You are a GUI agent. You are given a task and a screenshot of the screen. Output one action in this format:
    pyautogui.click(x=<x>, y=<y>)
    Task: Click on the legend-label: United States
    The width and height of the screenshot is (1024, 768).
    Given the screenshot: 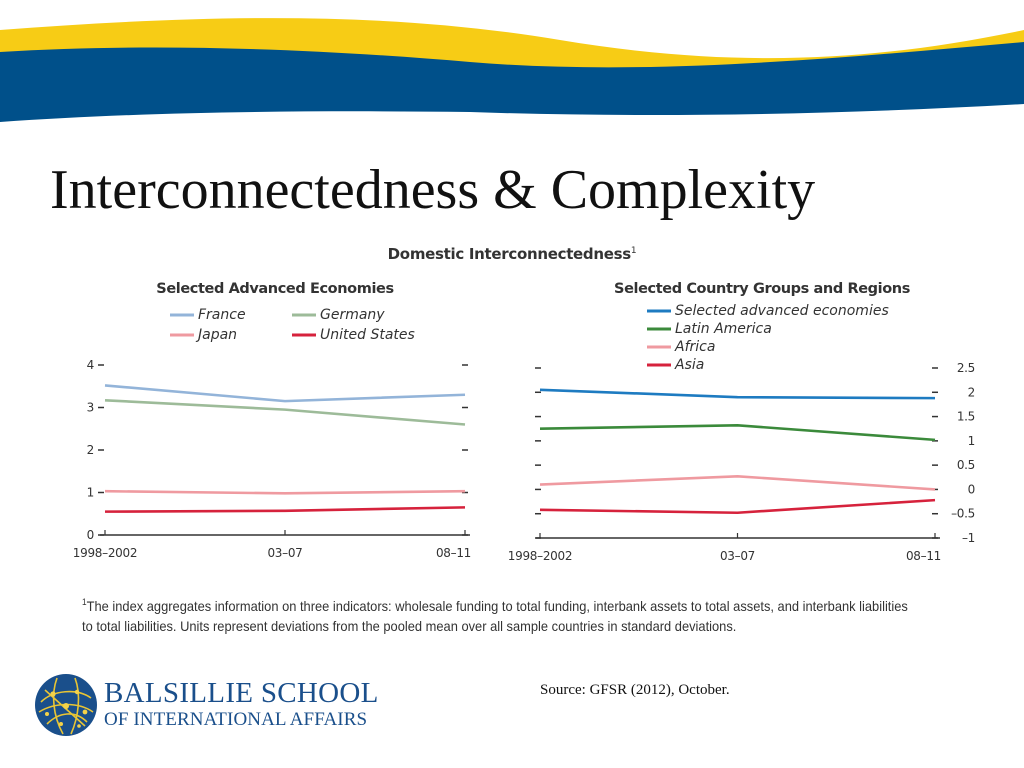 What is the action you would take?
    pyautogui.click(x=367, y=335)
    